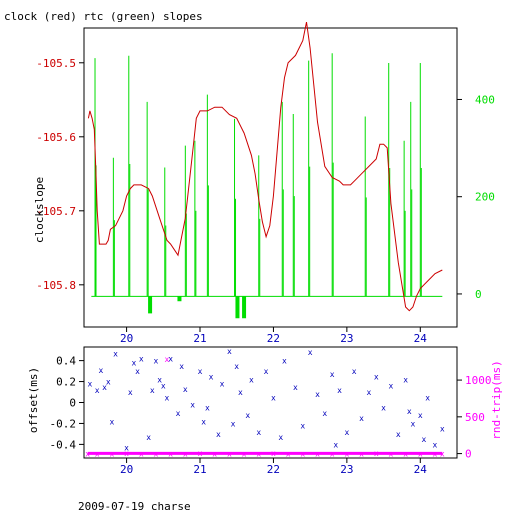  Describe the element at coordinates (273, 338) in the screenshot. I see `top-x-tick-label: 22` at that location.